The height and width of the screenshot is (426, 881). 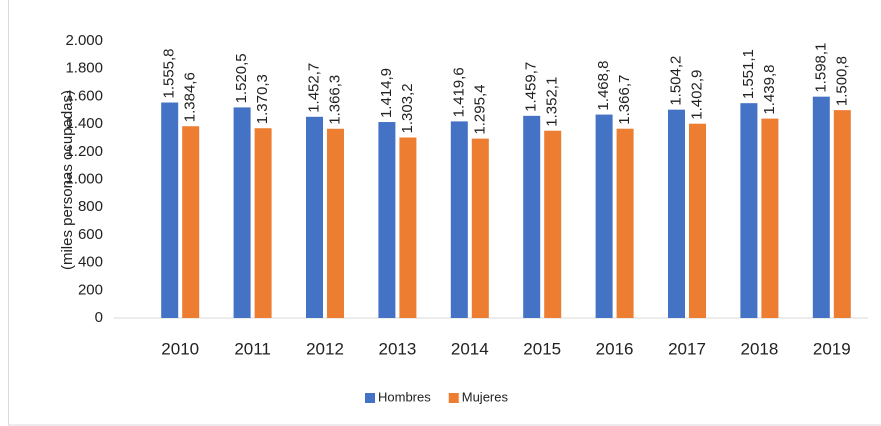 What do you see at coordinates (241, 78) in the screenshot?
I see `data-label: 1.520,5` at bounding box center [241, 78].